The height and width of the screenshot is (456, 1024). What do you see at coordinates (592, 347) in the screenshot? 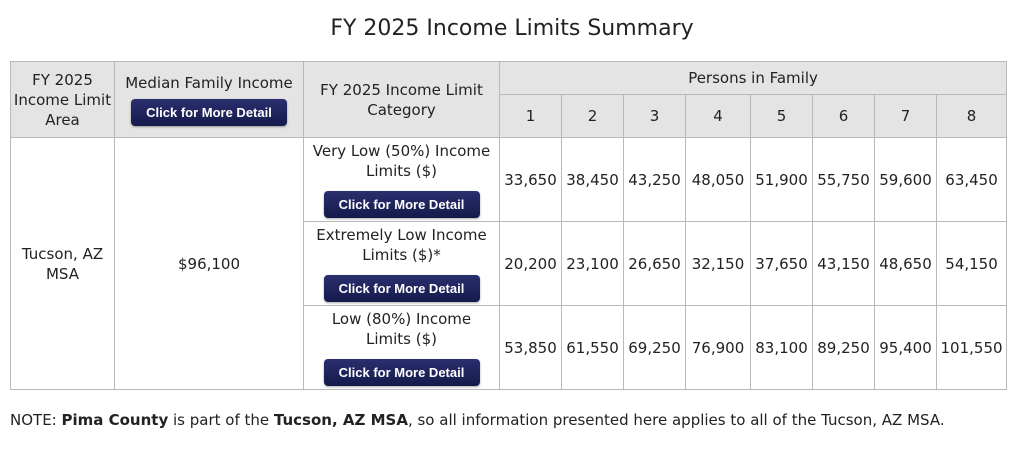
I see `limit-value: 61,550` at bounding box center [592, 347].